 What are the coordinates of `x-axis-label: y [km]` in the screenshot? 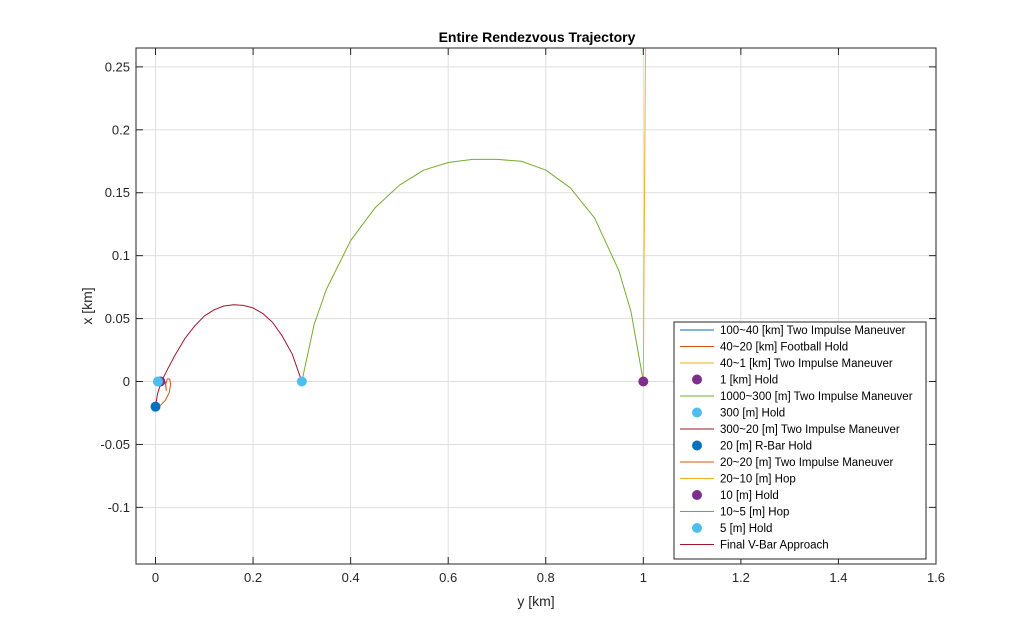 It's located at (535, 601).